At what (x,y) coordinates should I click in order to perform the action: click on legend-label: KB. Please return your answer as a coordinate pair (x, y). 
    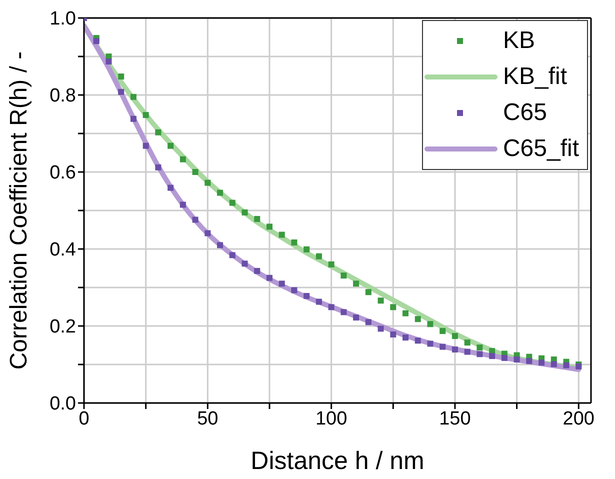
    Looking at the image, I should click on (518, 41).